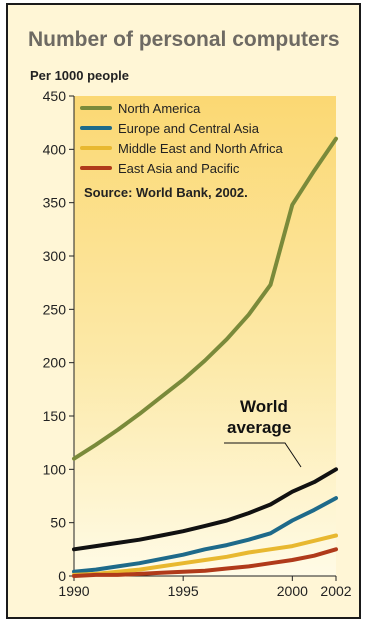  Describe the element at coordinates (166, 192) in the screenshot. I see `source-note: Source: World Bank, 2002.` at that location.